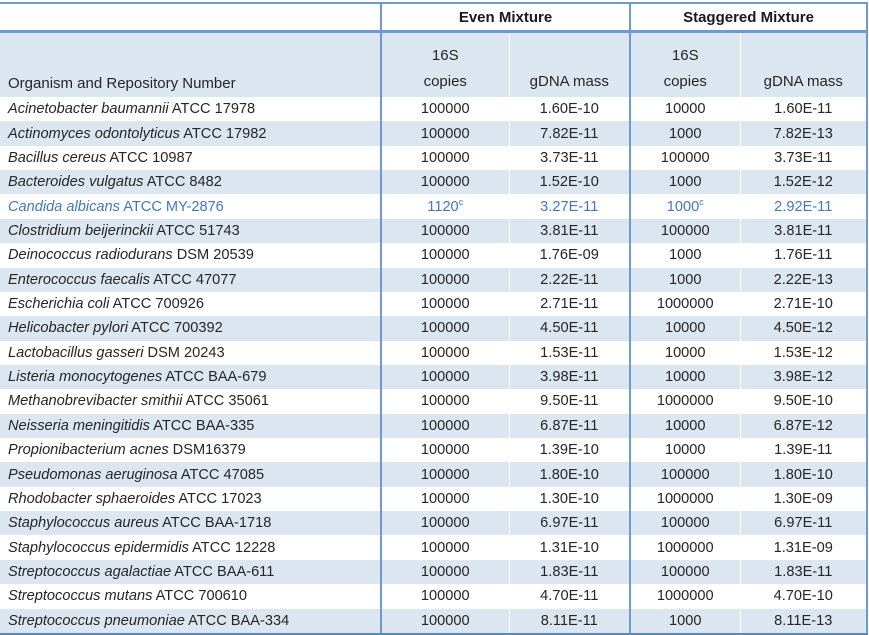  What do you see at coordinates (59, 304) in the screenshot?
I see `organism-name: Escherichia coli` at bounding box center [59, 304].